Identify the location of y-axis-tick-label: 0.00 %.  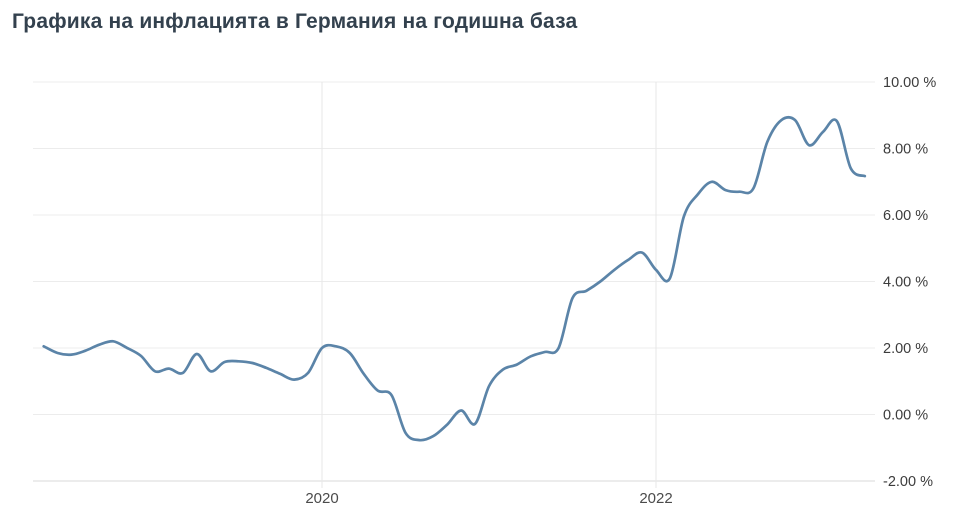
(905, 416).